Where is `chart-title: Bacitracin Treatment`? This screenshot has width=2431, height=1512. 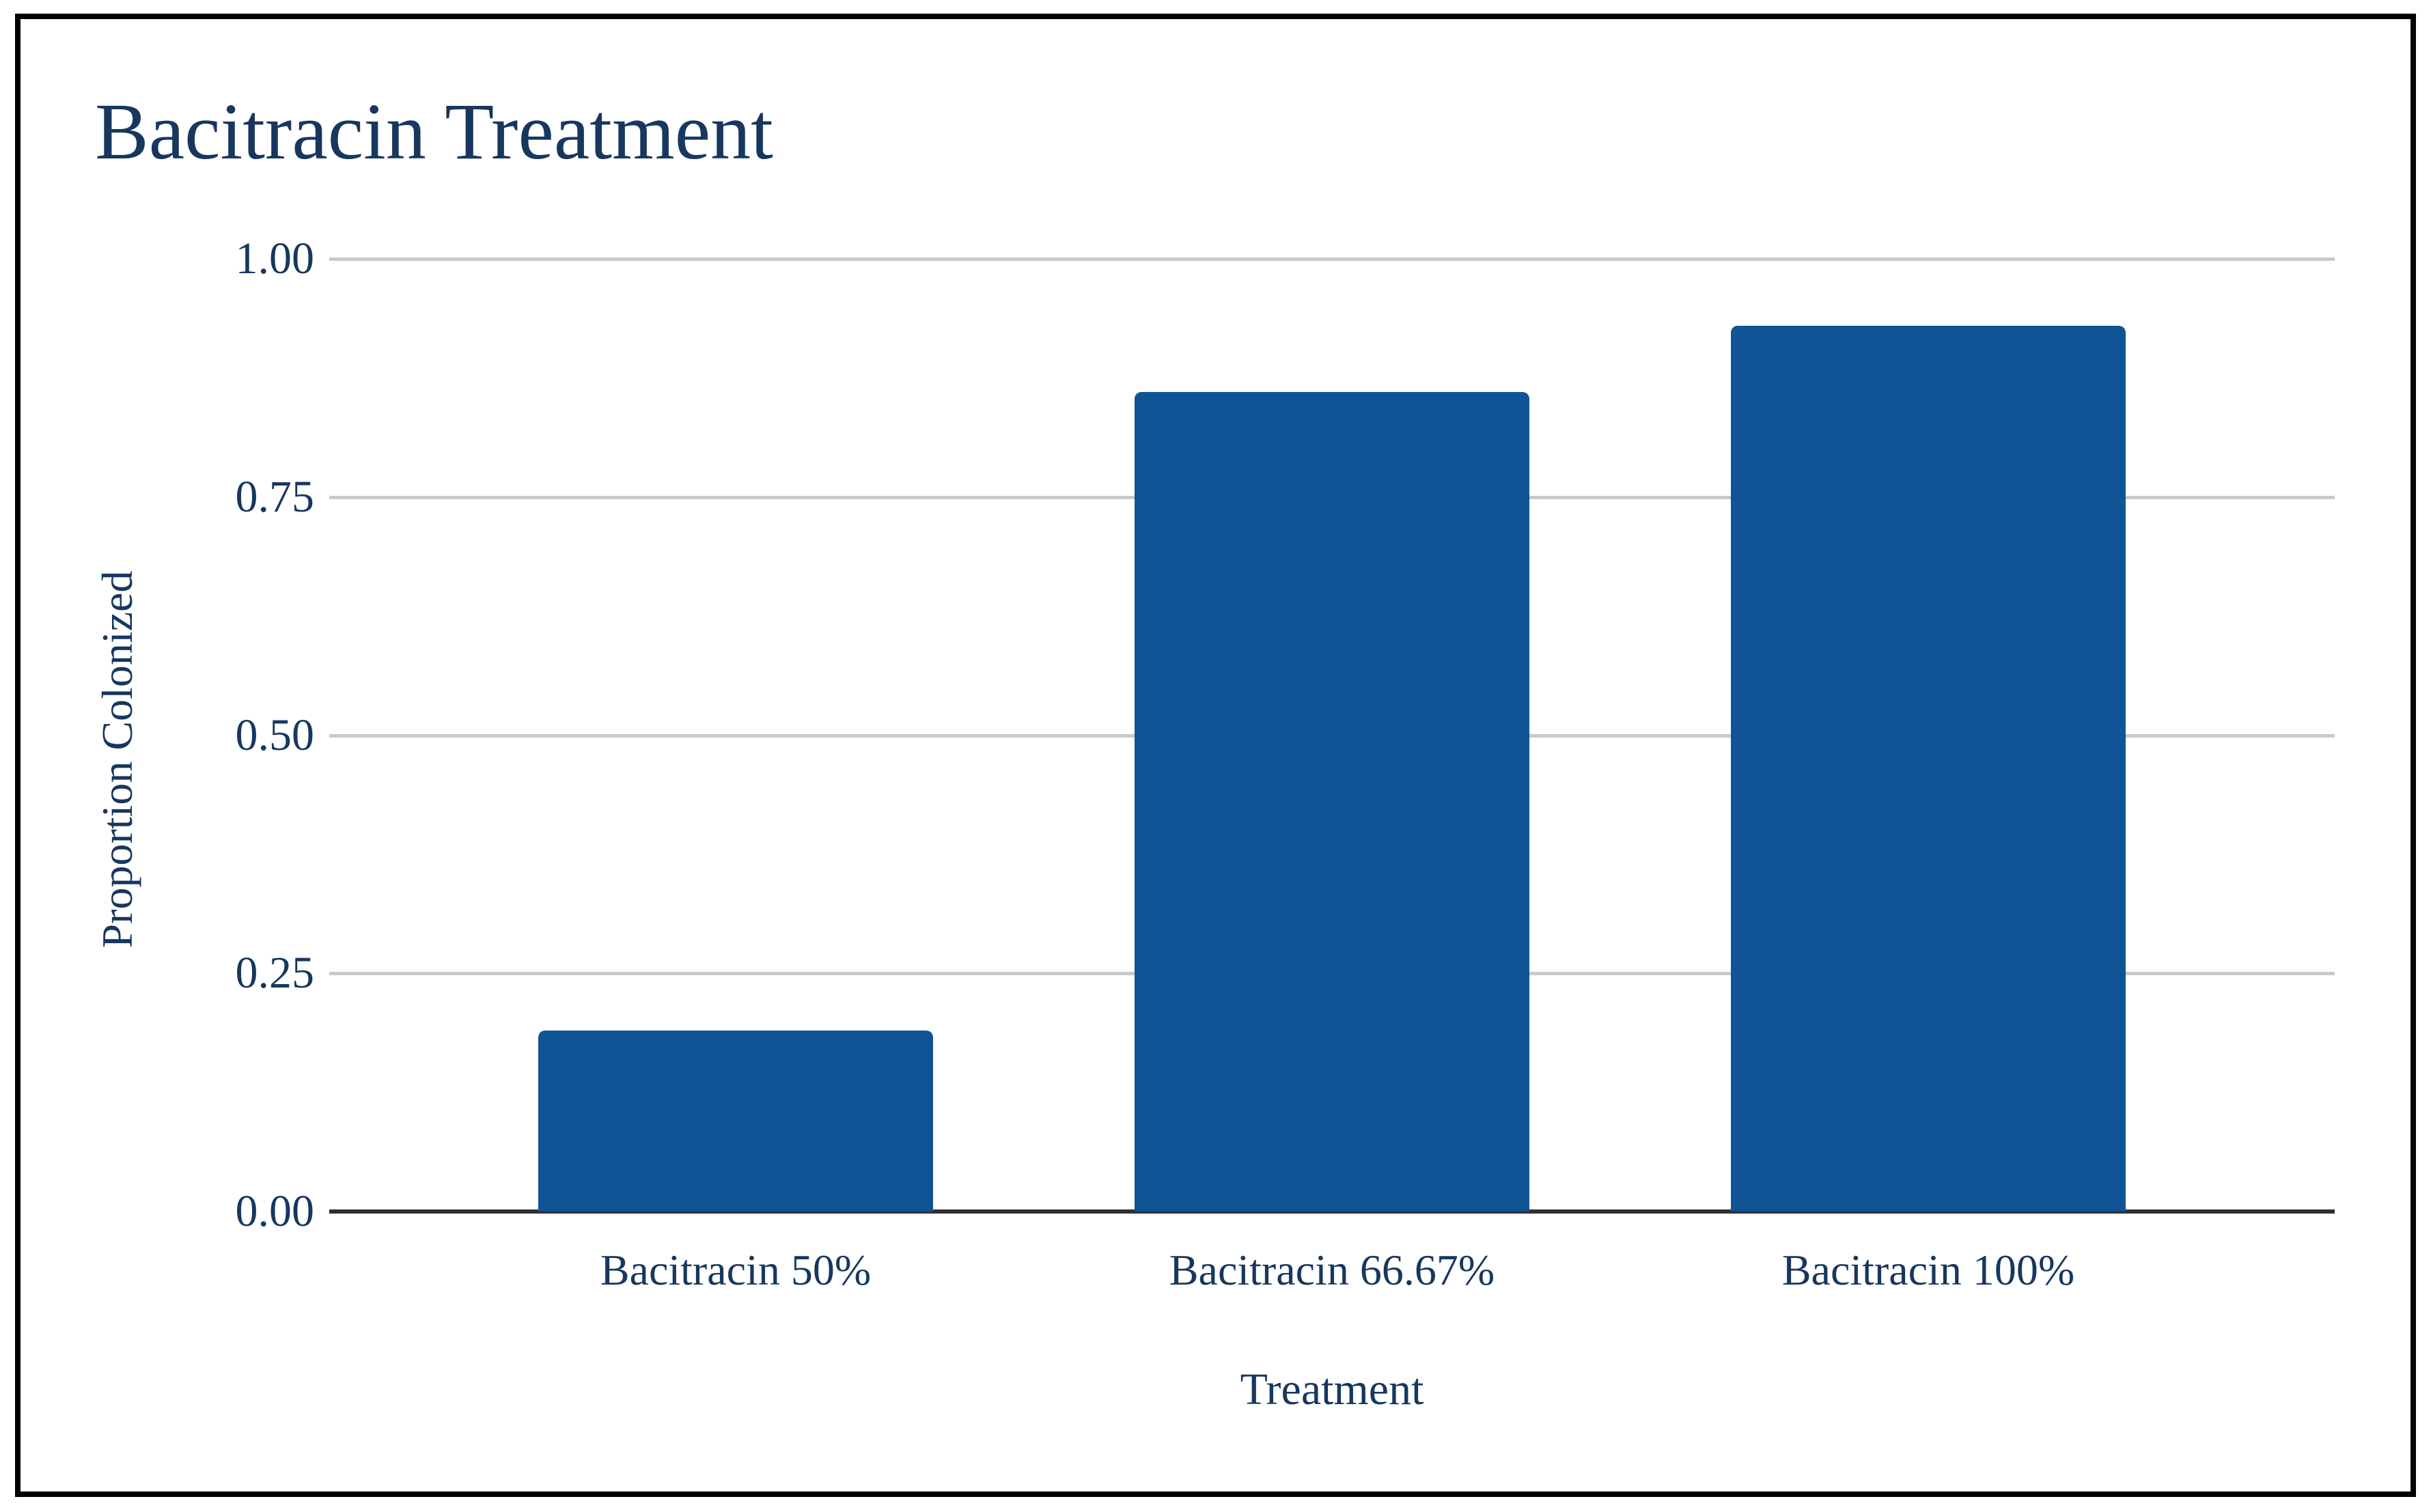 chart-title: Bacitracin Treatment is located at coordinates (434, 131).